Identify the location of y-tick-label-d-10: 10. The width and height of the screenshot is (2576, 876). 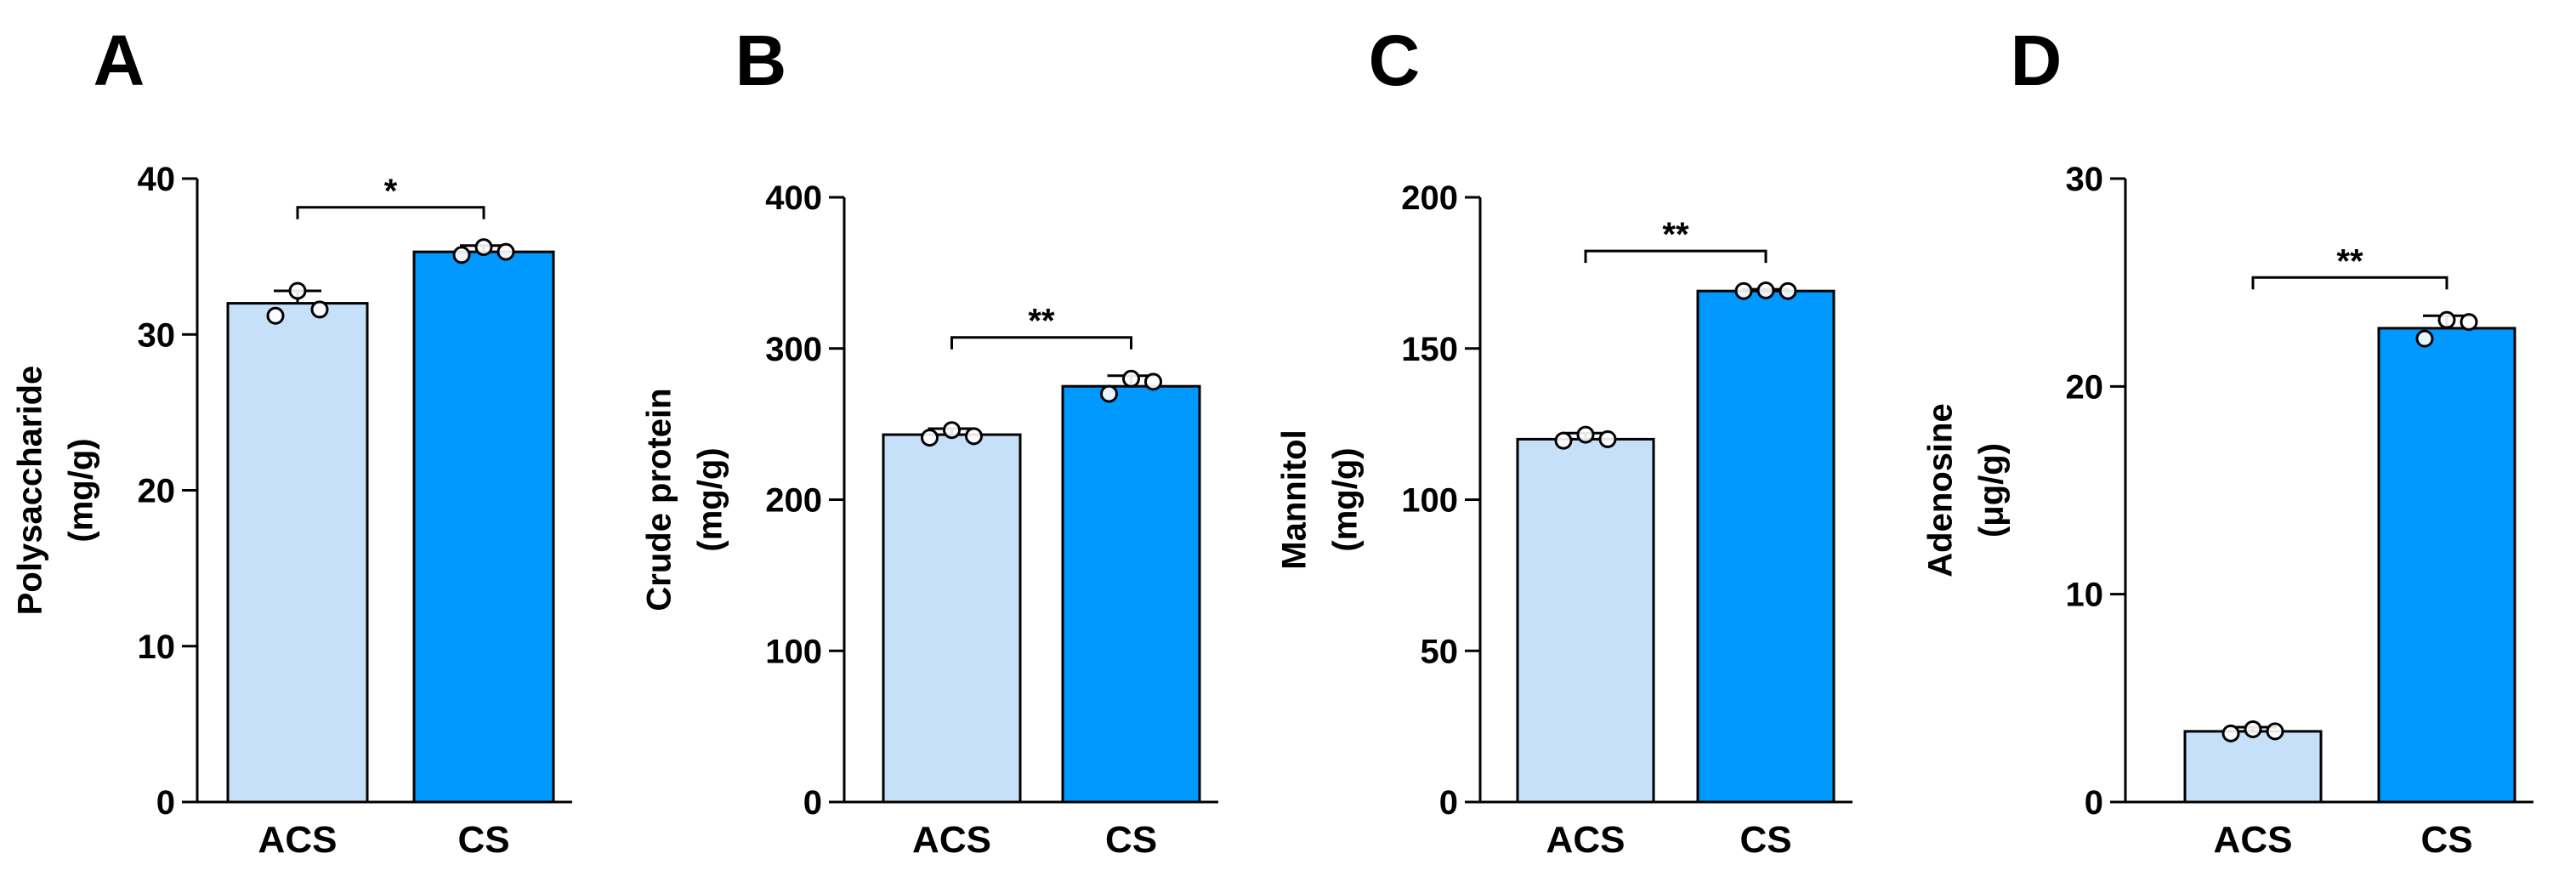
(2085, 595).